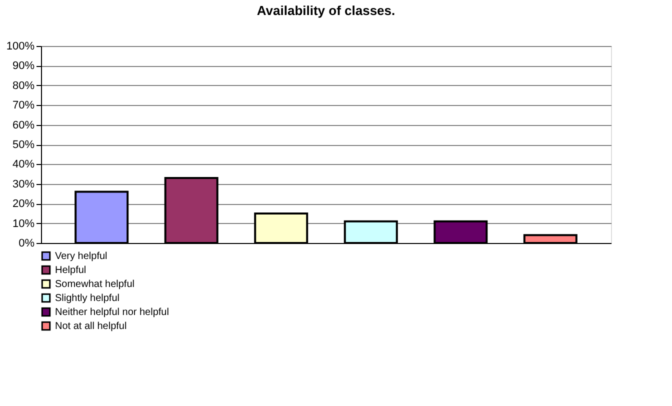 This screenshot has height=406, width=672. I want to click on y-tick-label: 80%, so click(23, 86).